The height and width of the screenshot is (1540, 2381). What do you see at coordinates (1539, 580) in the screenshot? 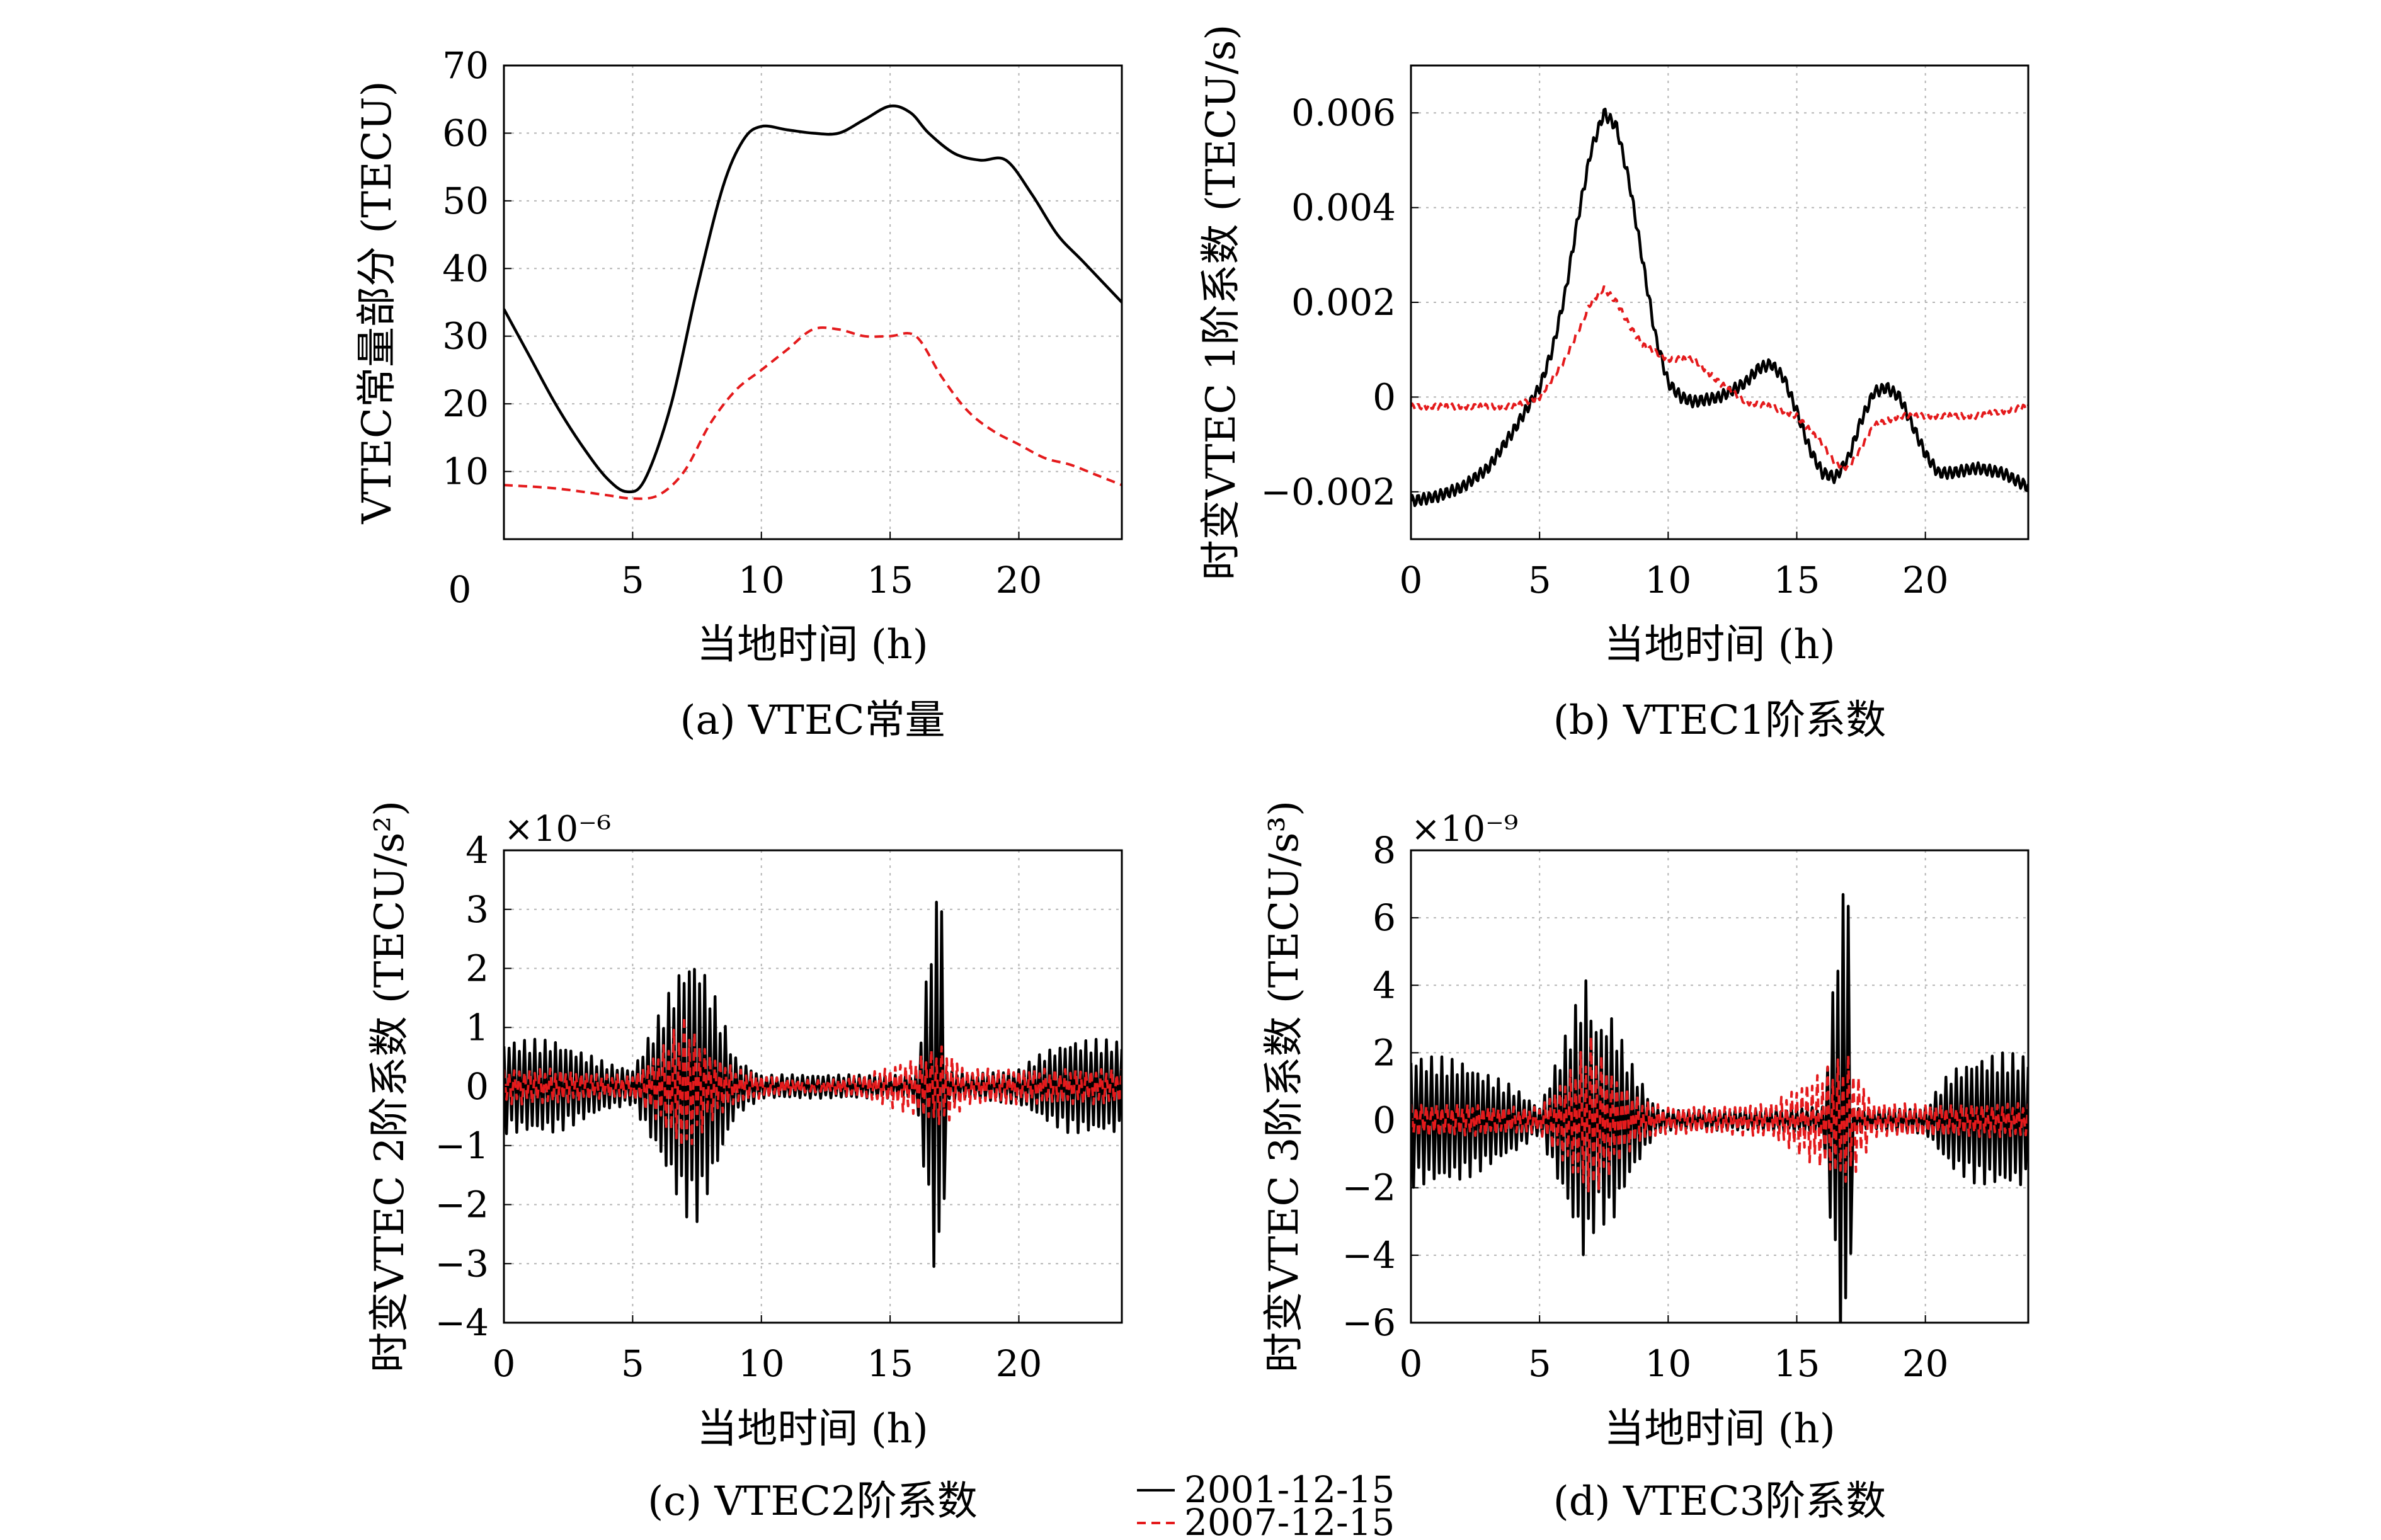
I see `x-tick-label-b: 5` at bounding box center [1539, 580].